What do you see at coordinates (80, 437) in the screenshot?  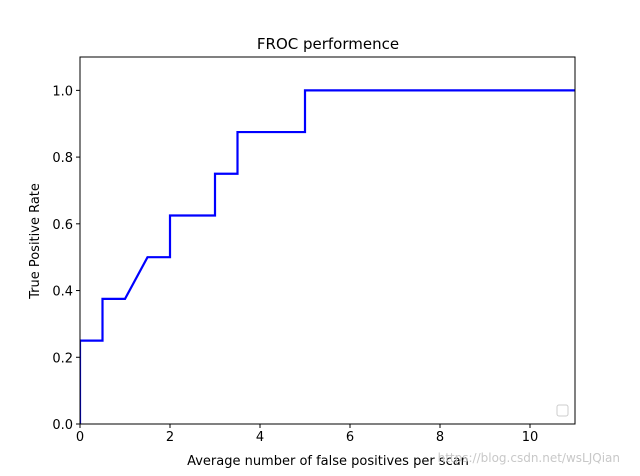 I see `x-tick-label: 0` at bounding box center [80, 437].